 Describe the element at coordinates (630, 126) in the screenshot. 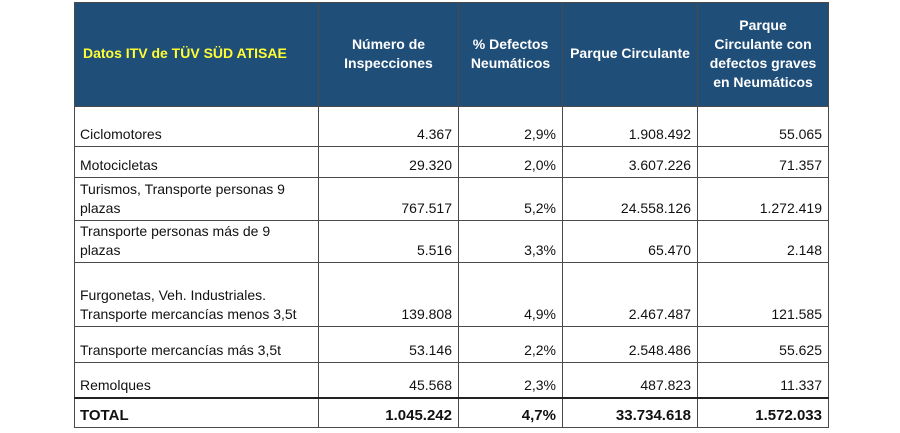

I see `cell-fleet: 1.908.492` at that location.